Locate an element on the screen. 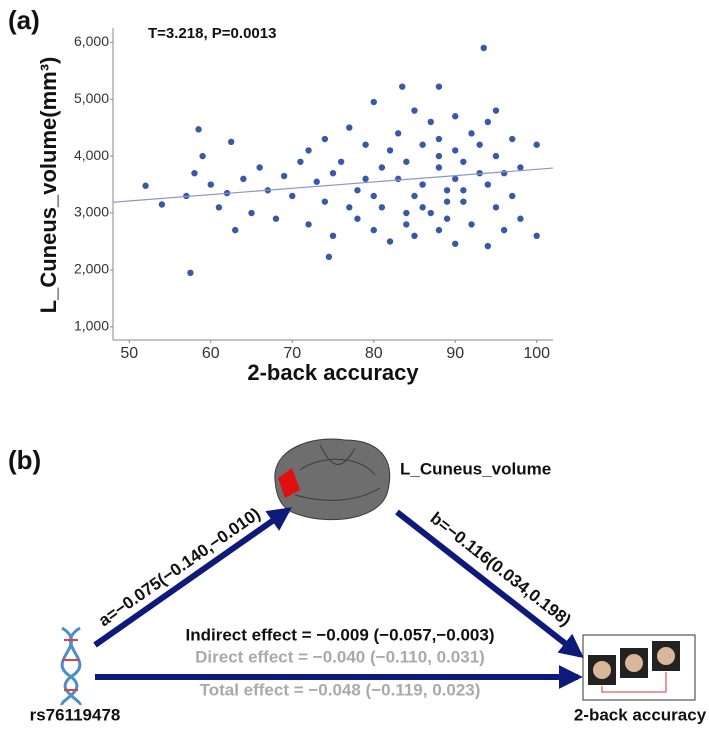 This screenshot has width=709, height=730. y-tick-label: 3,000 is located at coordinates (91, 212).